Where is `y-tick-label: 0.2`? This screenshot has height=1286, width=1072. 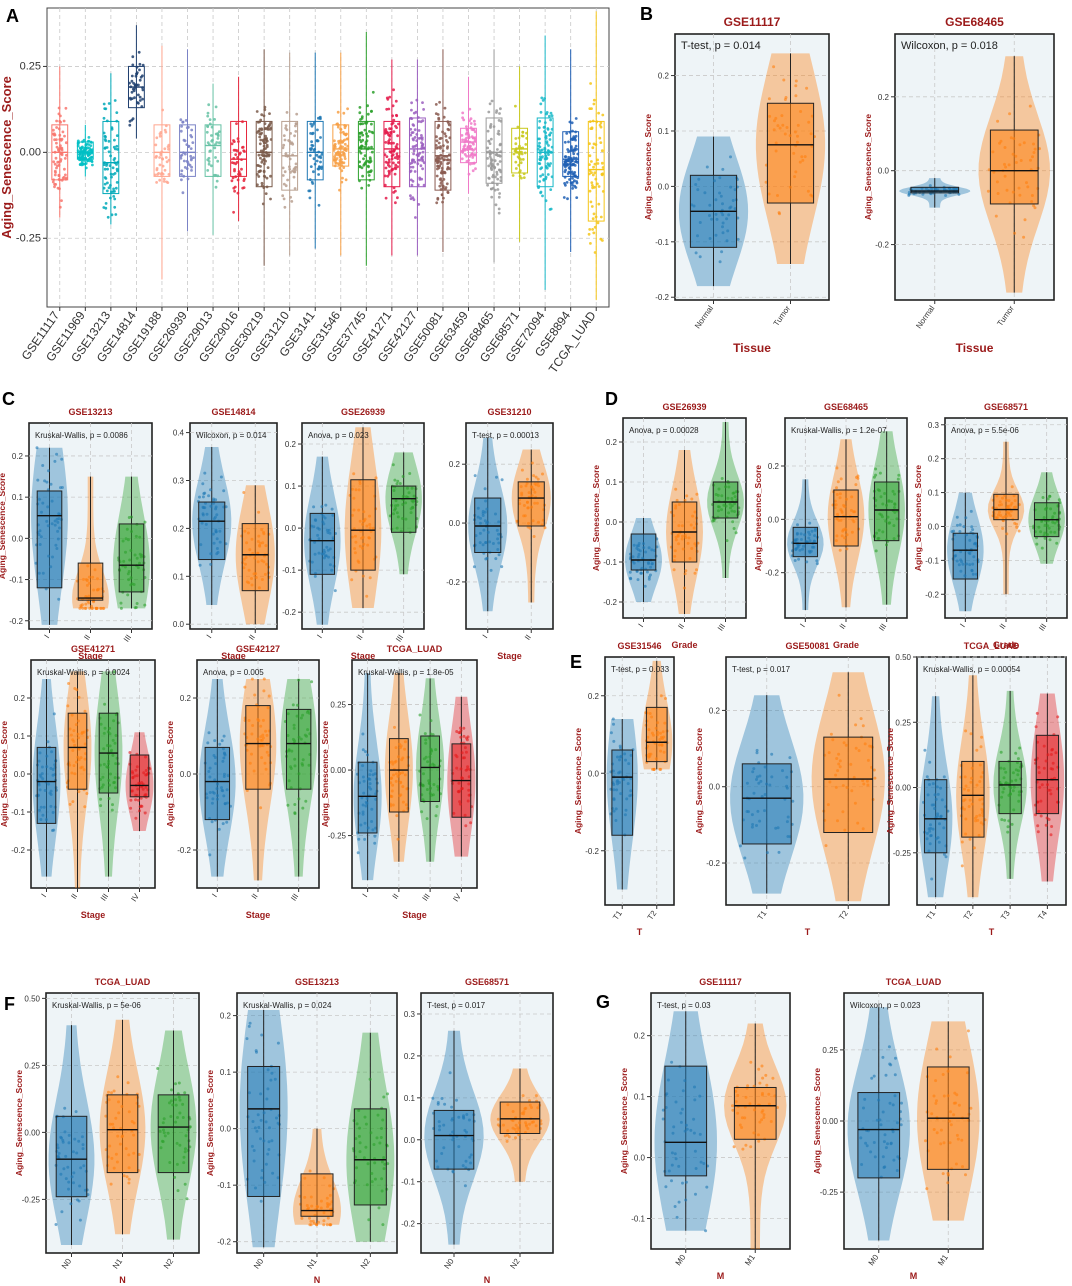
y-tick-label: 0.2 is located at coordinates (226, 1016).